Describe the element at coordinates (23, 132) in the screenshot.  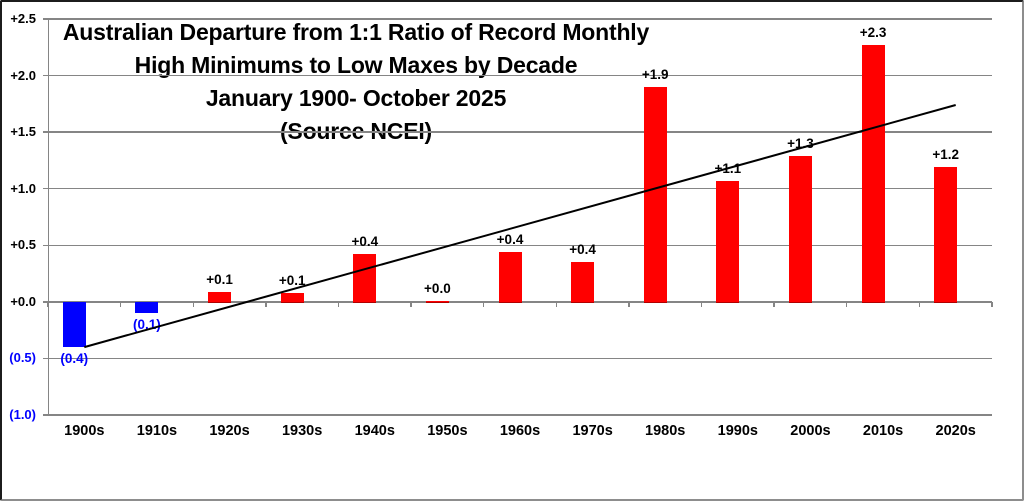
I see `y-axis-label: +1.5` at that location.